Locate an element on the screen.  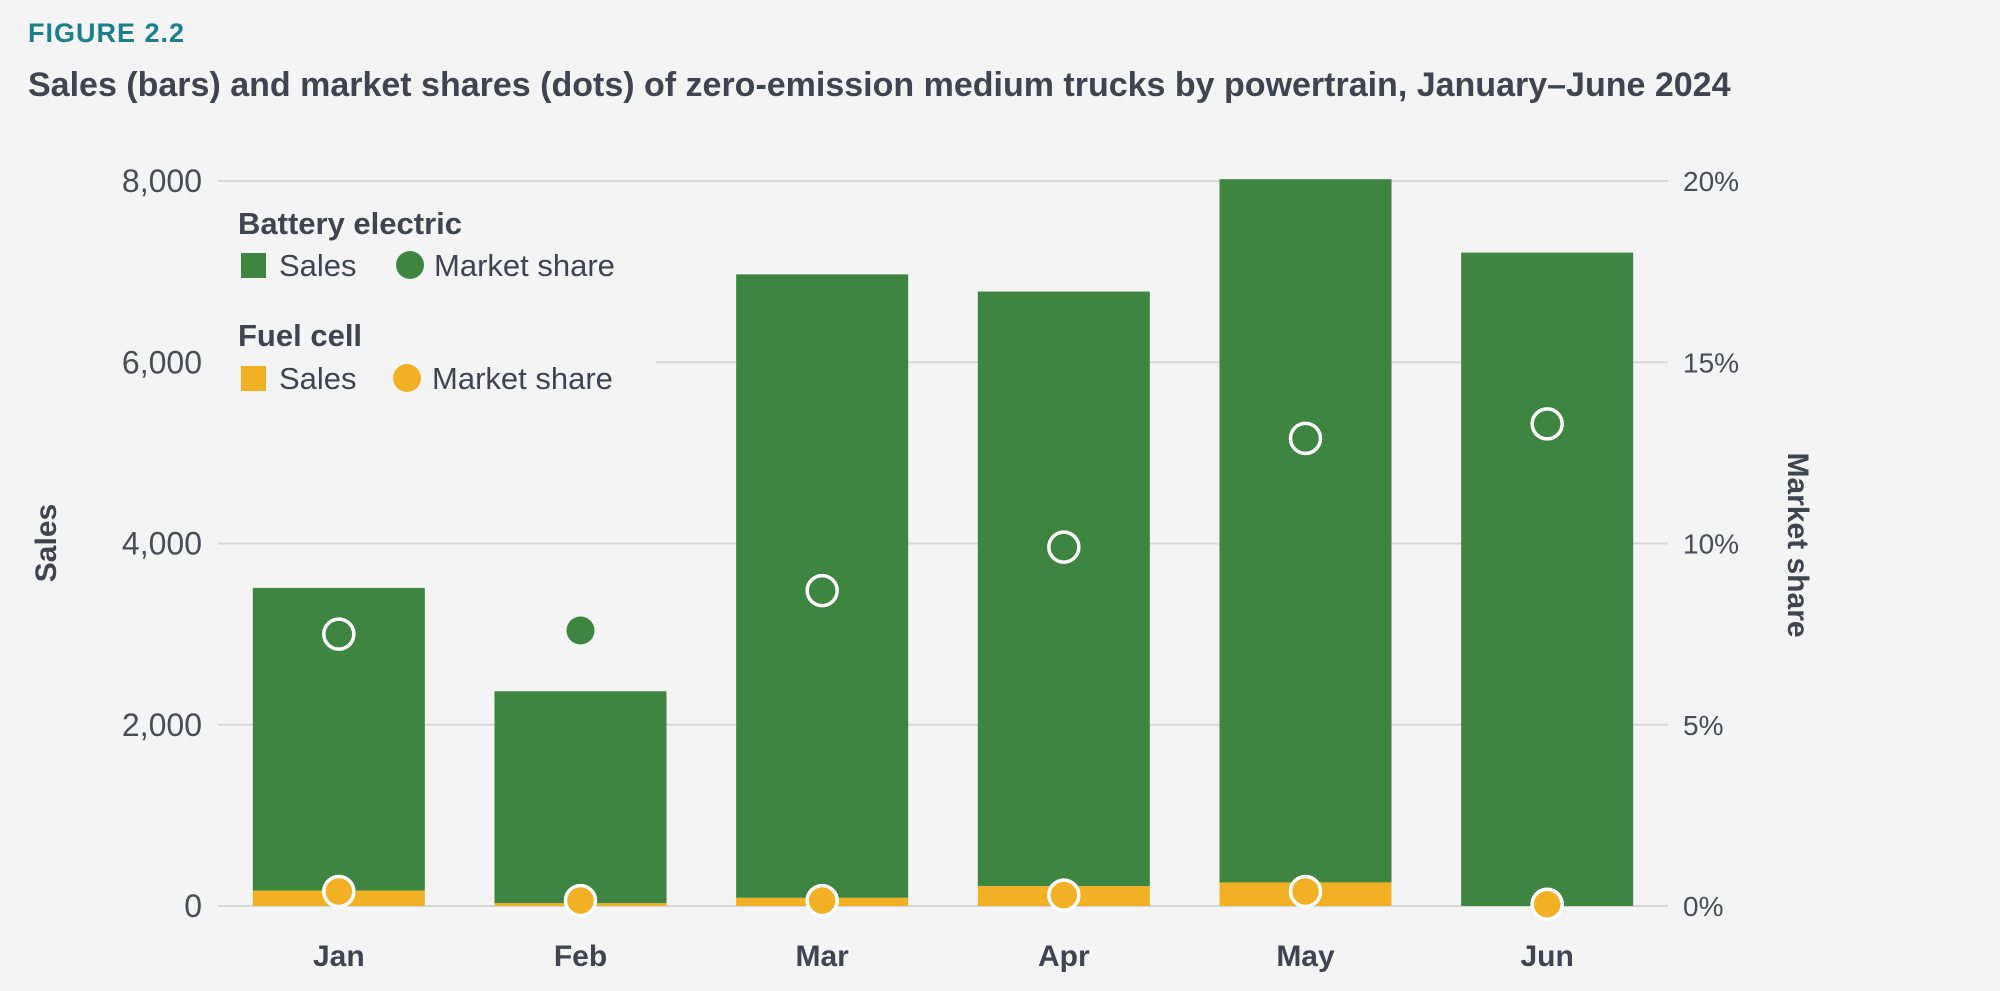
category-label: Jun is located at coordinates (1546, 956).